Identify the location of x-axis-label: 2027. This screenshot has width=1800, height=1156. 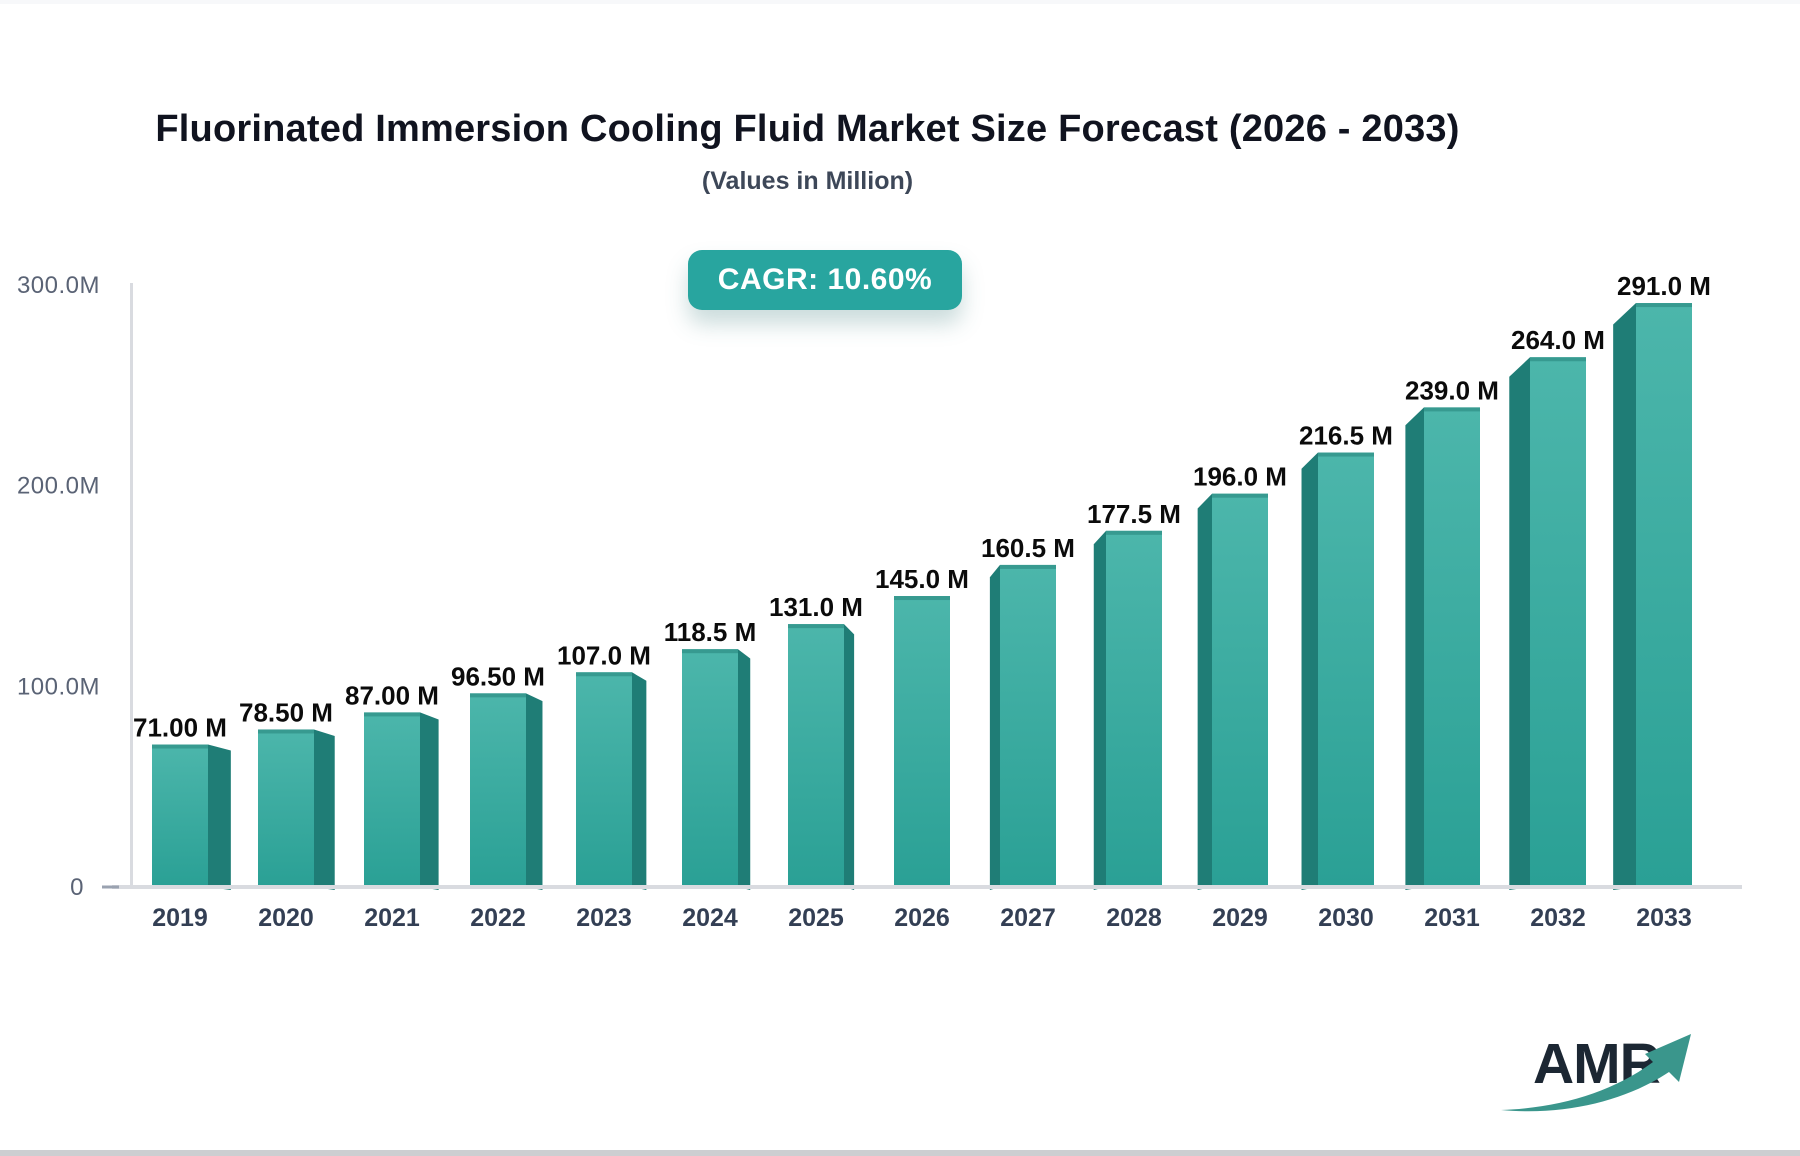
(1028, 918).